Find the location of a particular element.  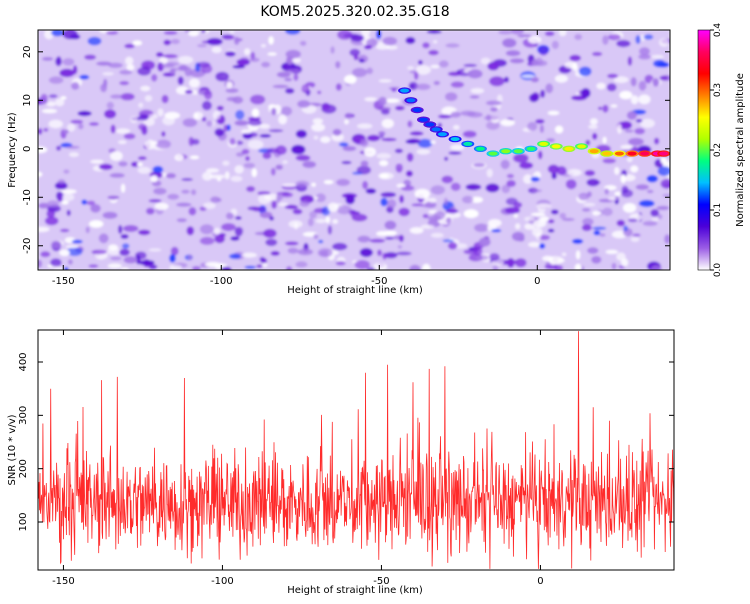

x-tick-label: -150 is located at coordinates (63, 281).